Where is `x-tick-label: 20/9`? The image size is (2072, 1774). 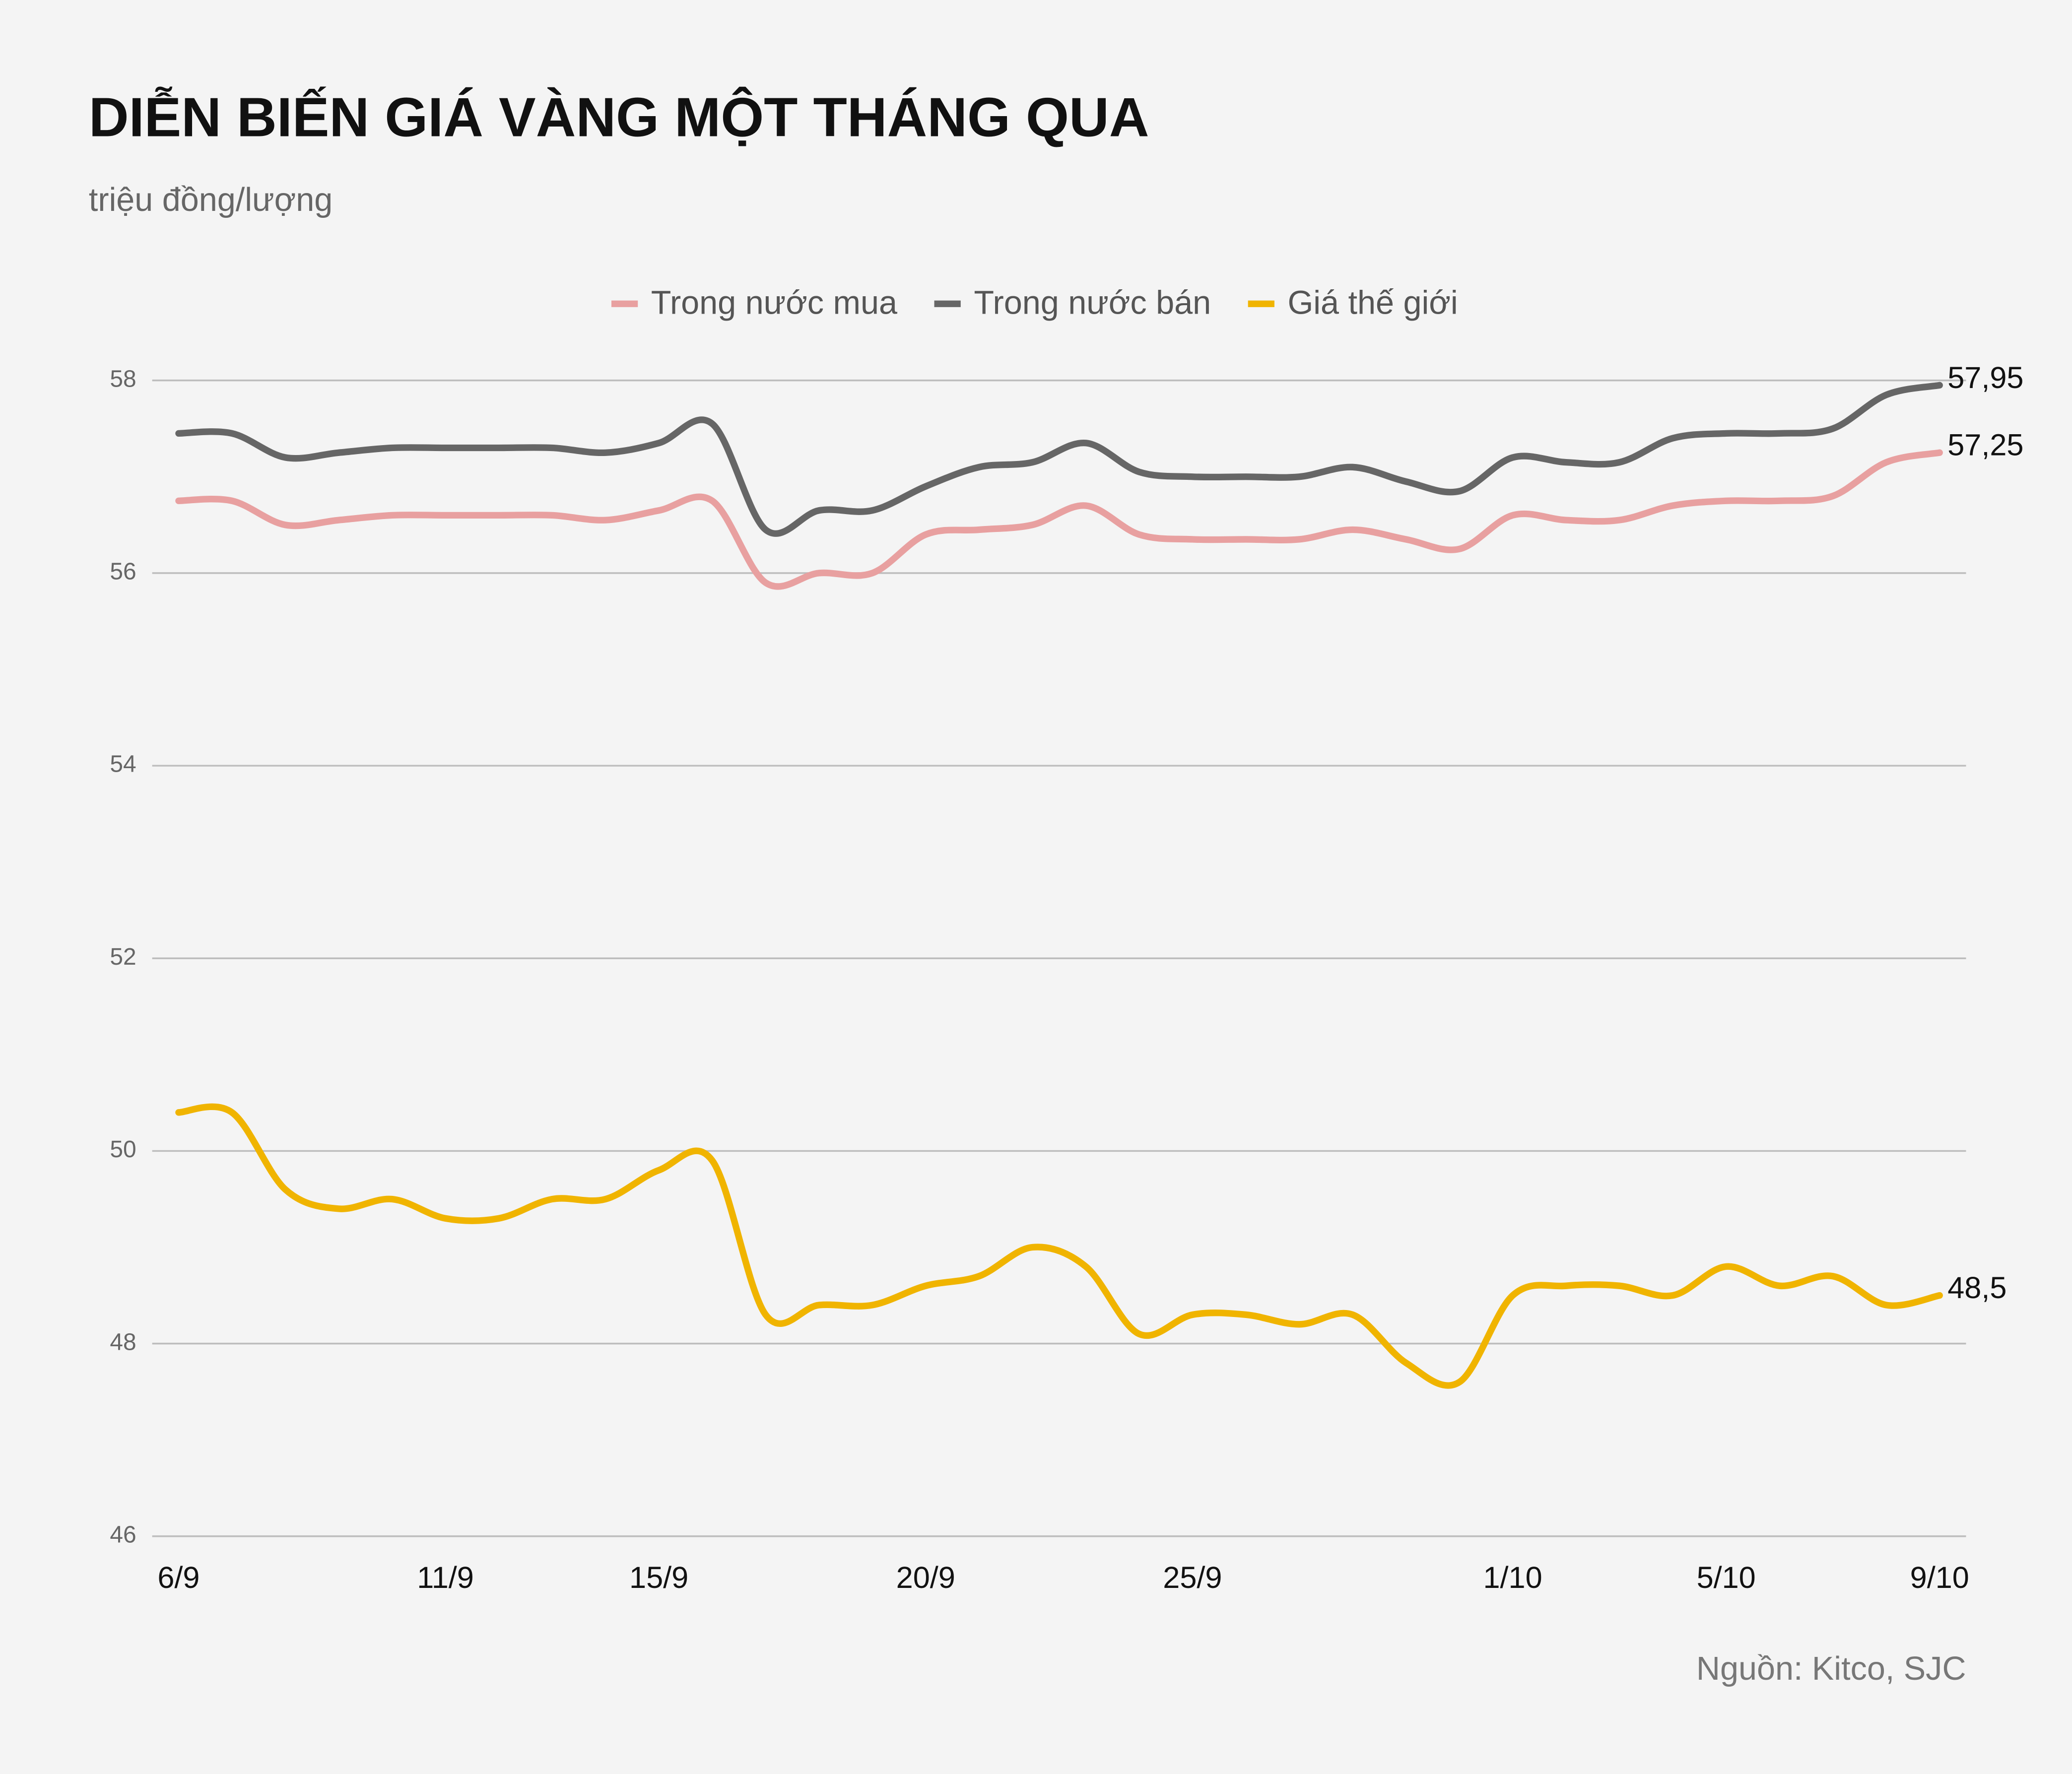 x-tick-label: 20/9 is located at coordinates (925, 1578).